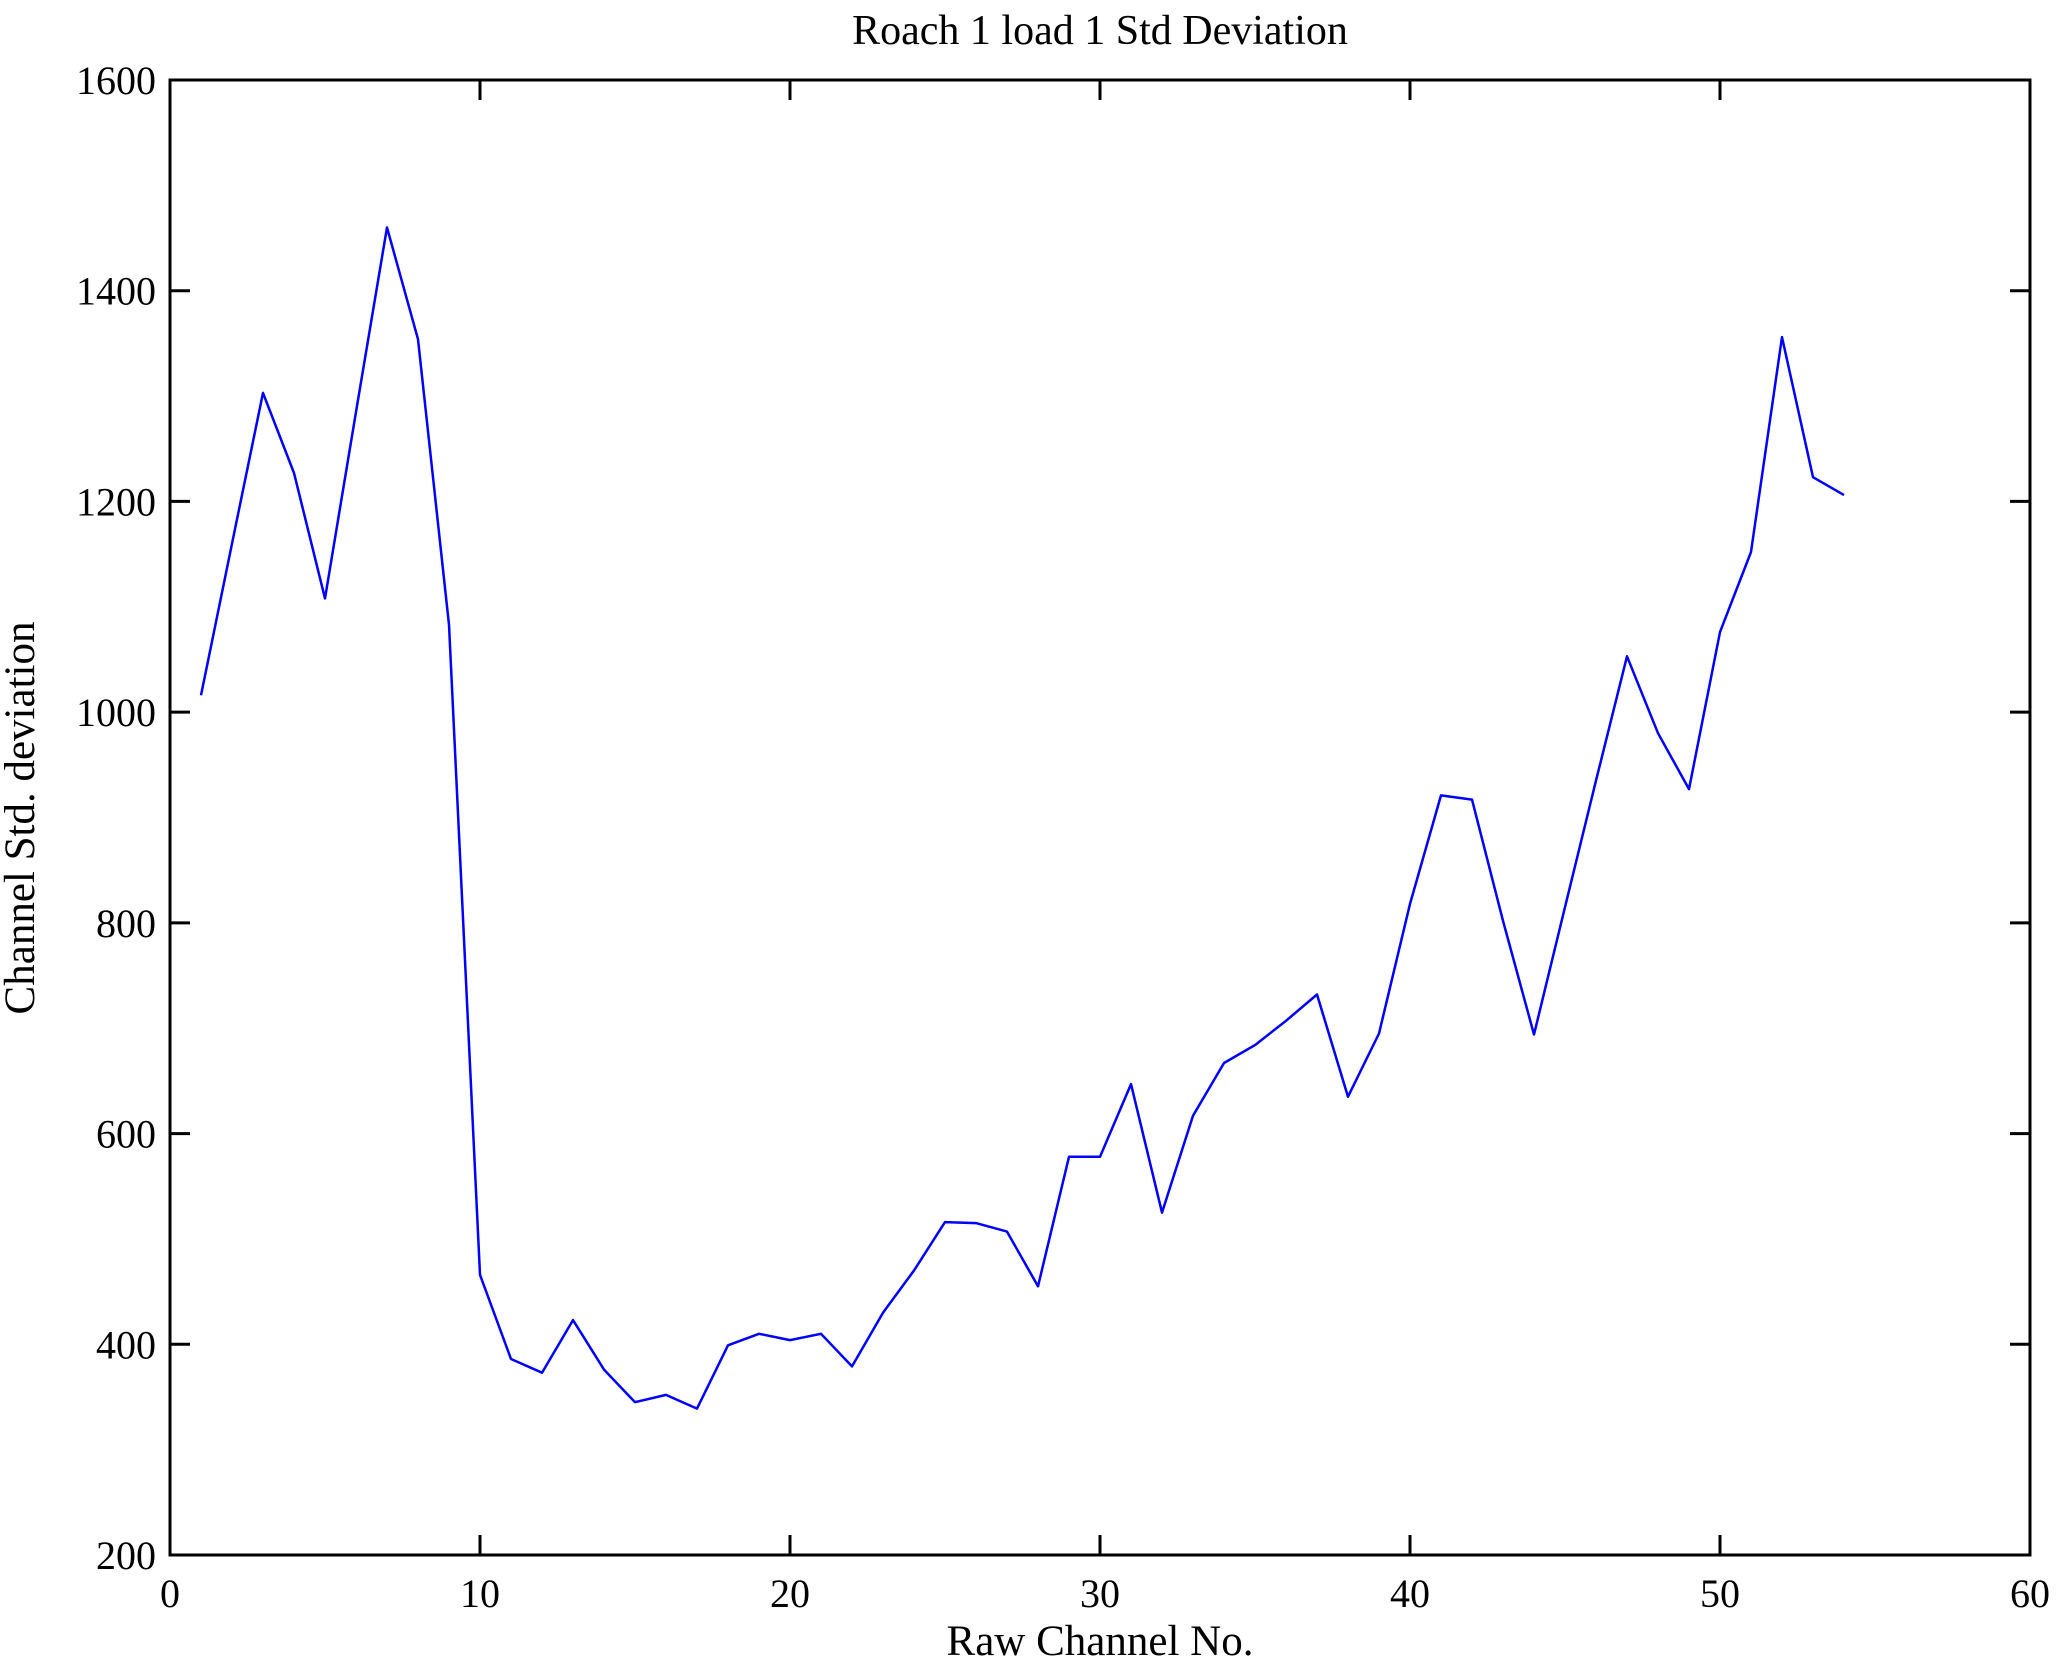 This screenshot has width=2067, height=1671. Describe the element at coordinates (480, 1593) in the screenshot. I see `x-tick-label: 10` at that location.